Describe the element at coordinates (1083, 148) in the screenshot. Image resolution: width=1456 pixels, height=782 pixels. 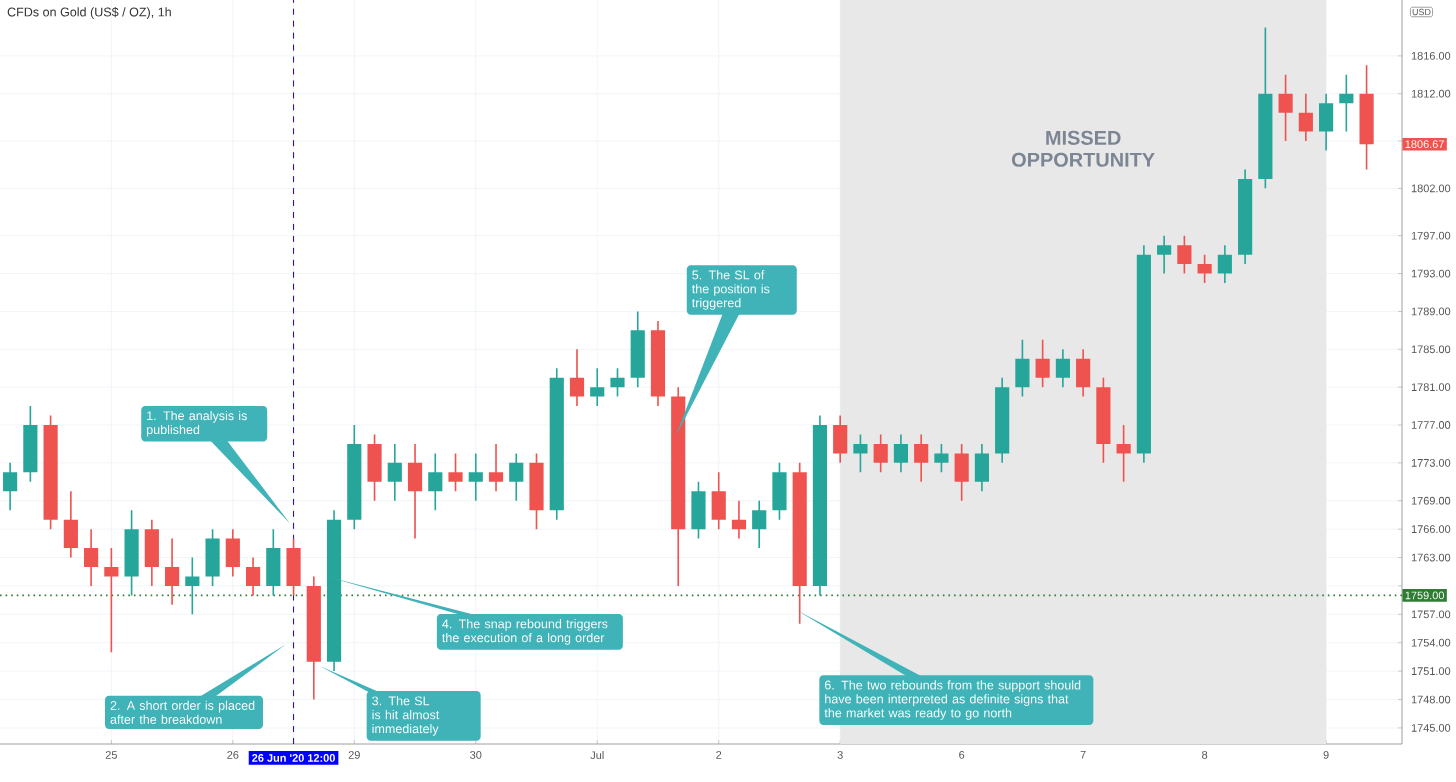
I see `band-label: MISSED OPPORTUNITY` at that location.